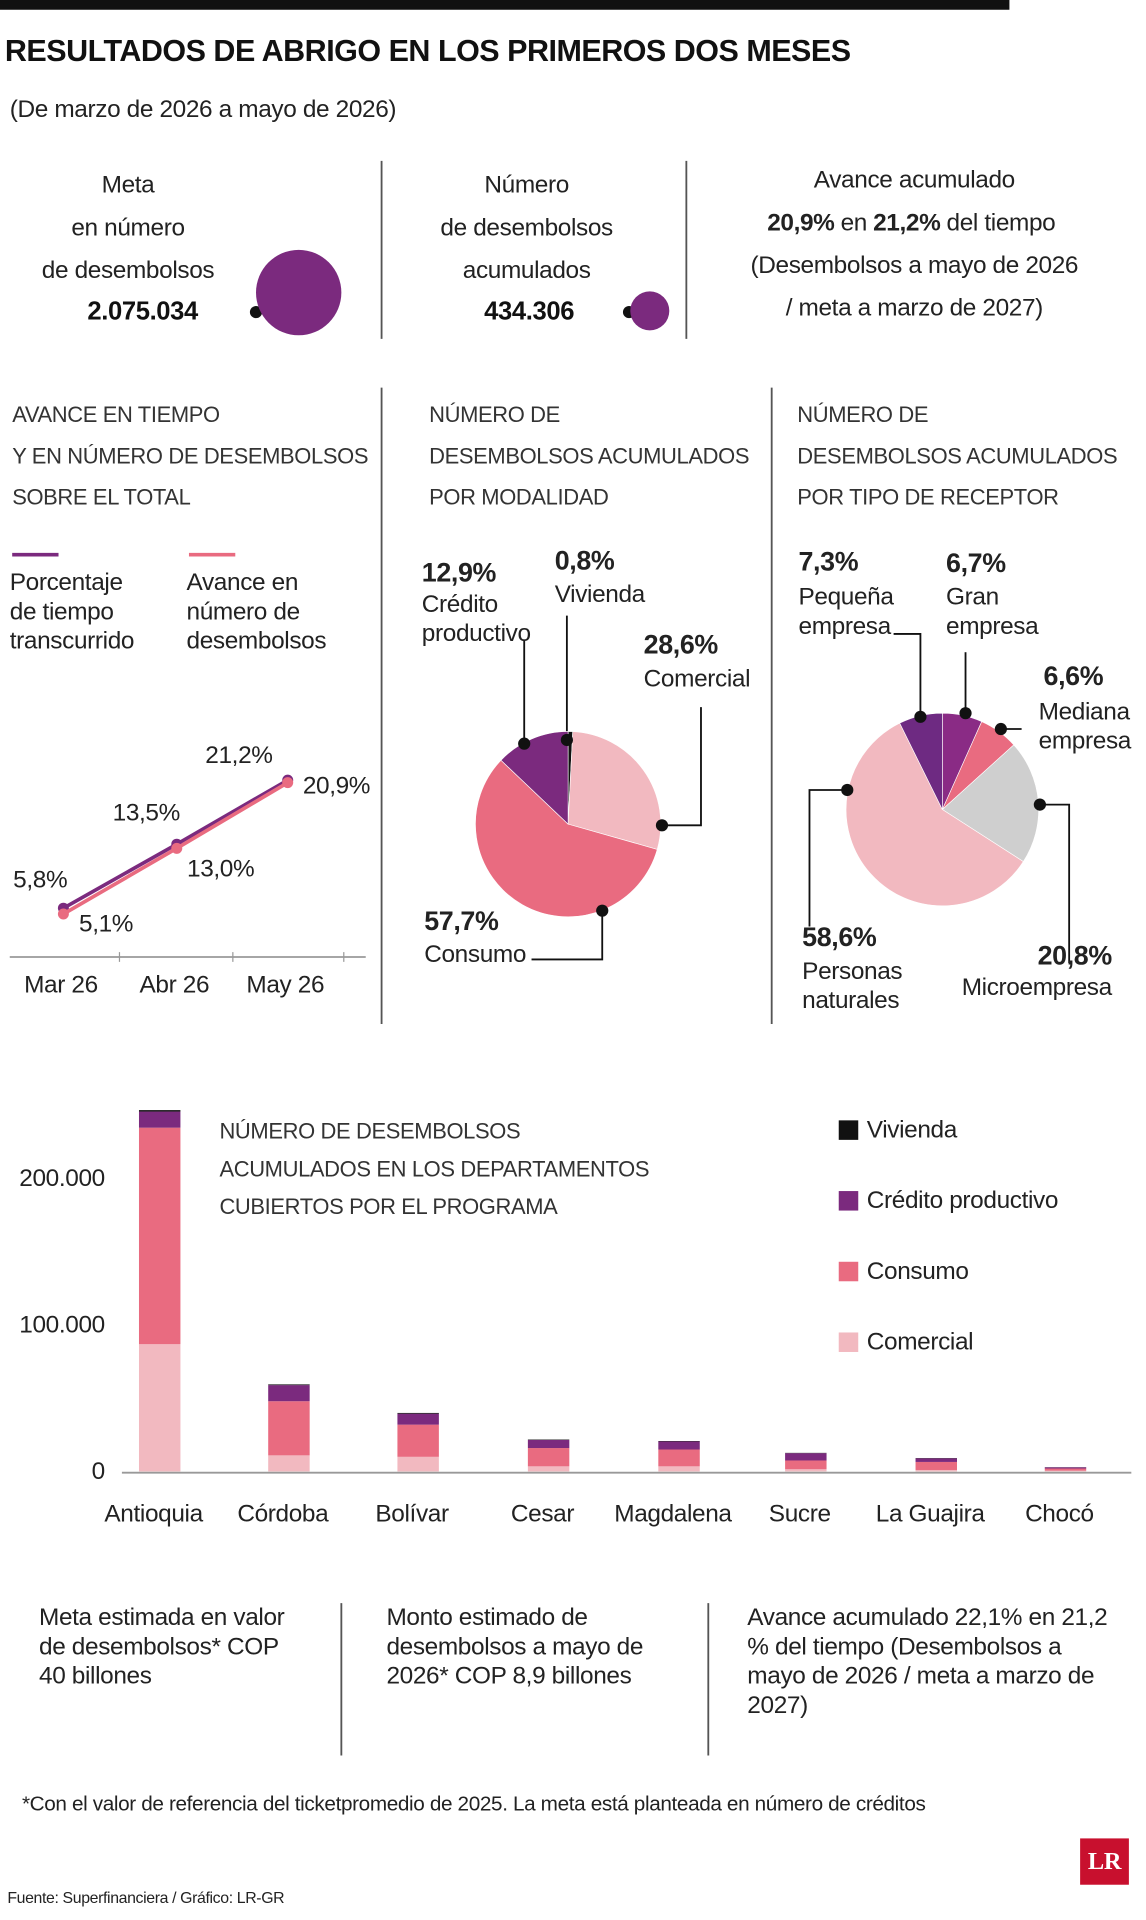 This screenshot has height=1920, width=1146. What do you see at coordinates (526, 271) in the screenshot?
I see `stat-text: acumulados` at bounding box center [526, 271].